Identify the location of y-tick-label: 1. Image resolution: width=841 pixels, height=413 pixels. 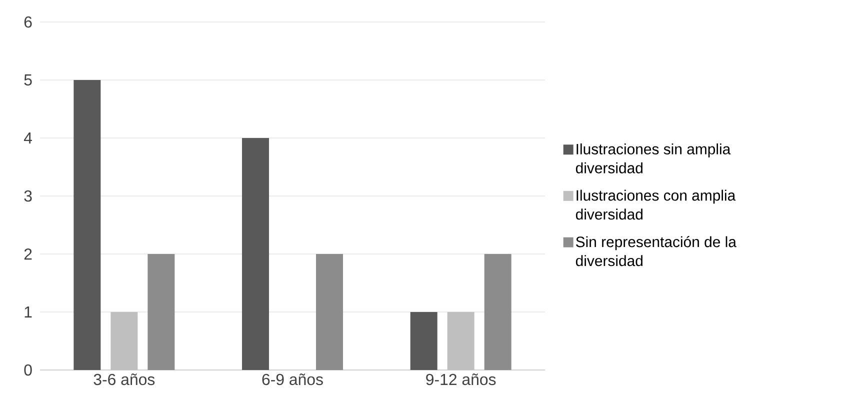
(28, 312).